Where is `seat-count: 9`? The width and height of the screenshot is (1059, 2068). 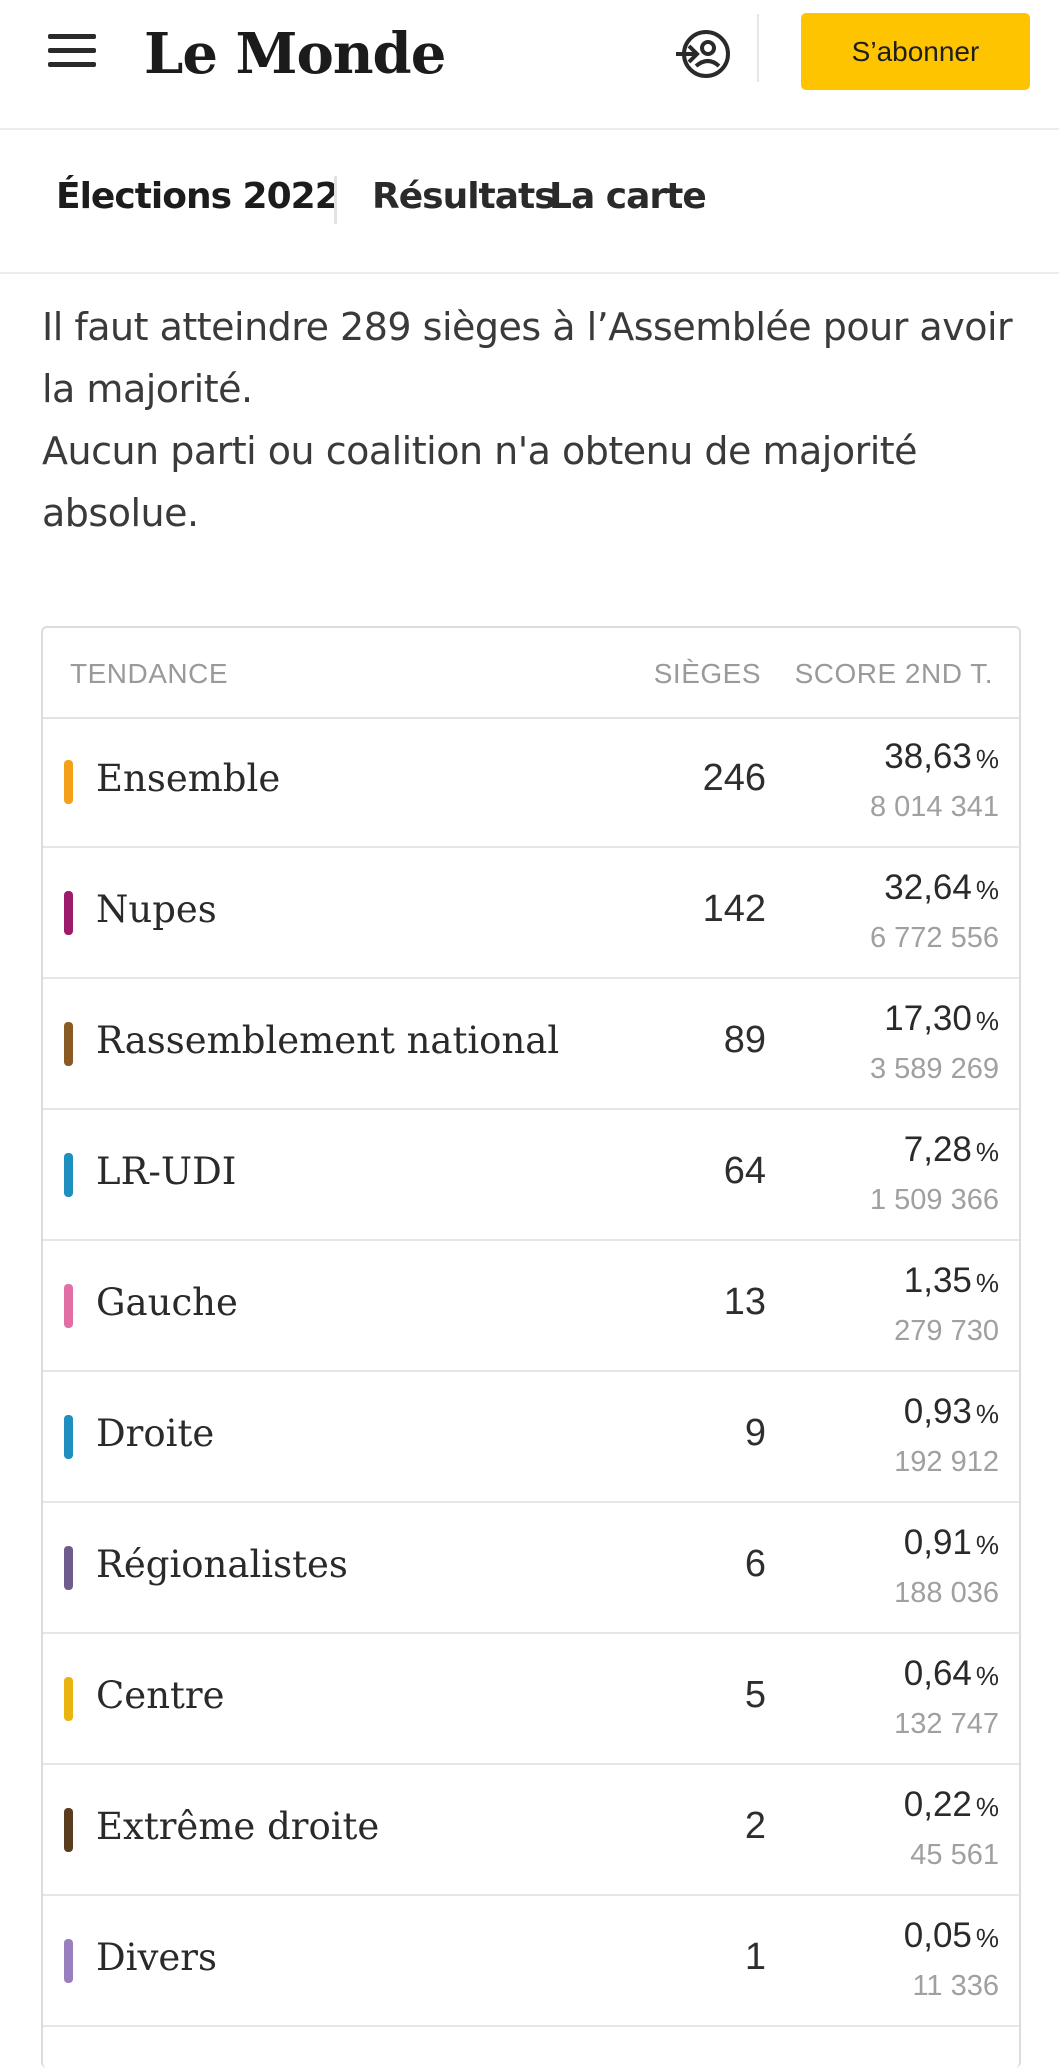
seat-count: 9 is located at coordinates (755, 1433).